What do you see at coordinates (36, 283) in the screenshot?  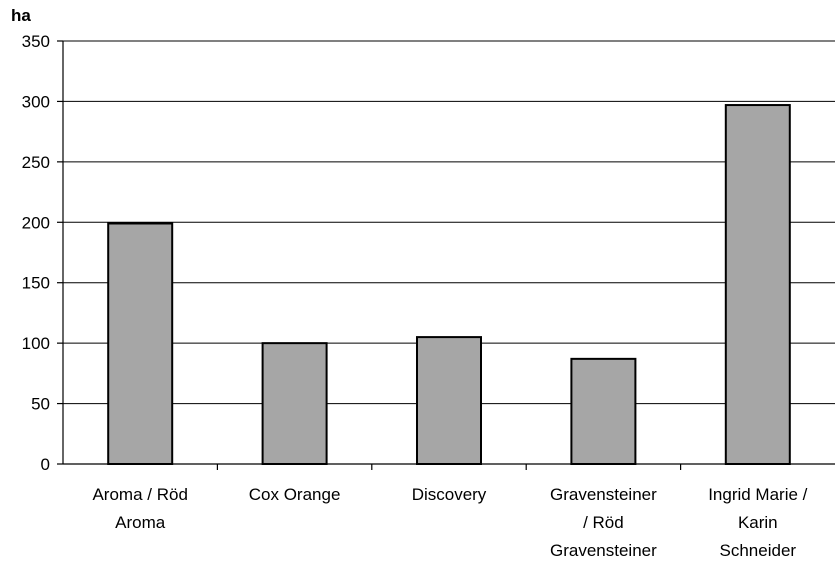 I see `y-tick-label: 150` at bounding box center [36, 283].